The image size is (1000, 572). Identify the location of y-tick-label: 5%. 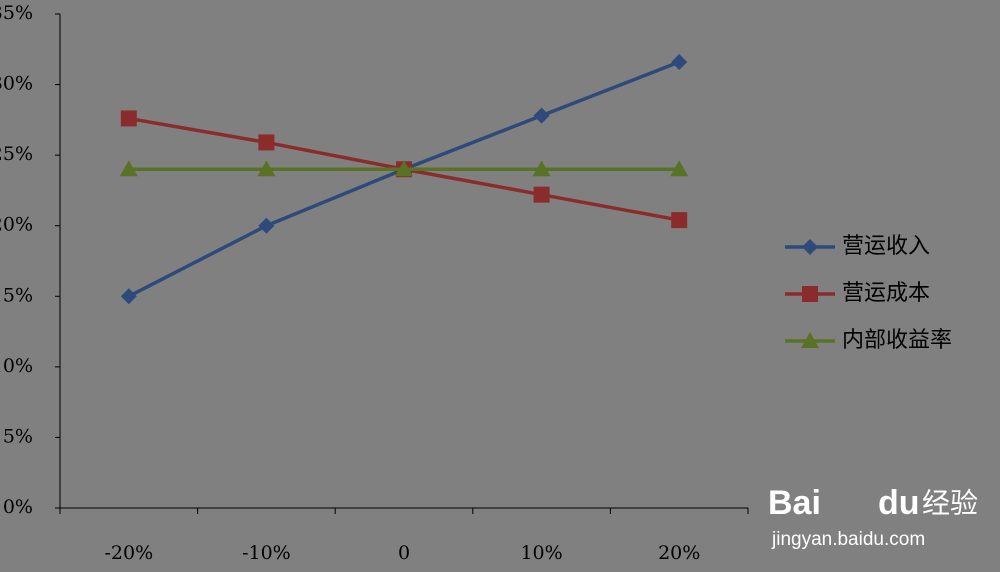
(18, 436).